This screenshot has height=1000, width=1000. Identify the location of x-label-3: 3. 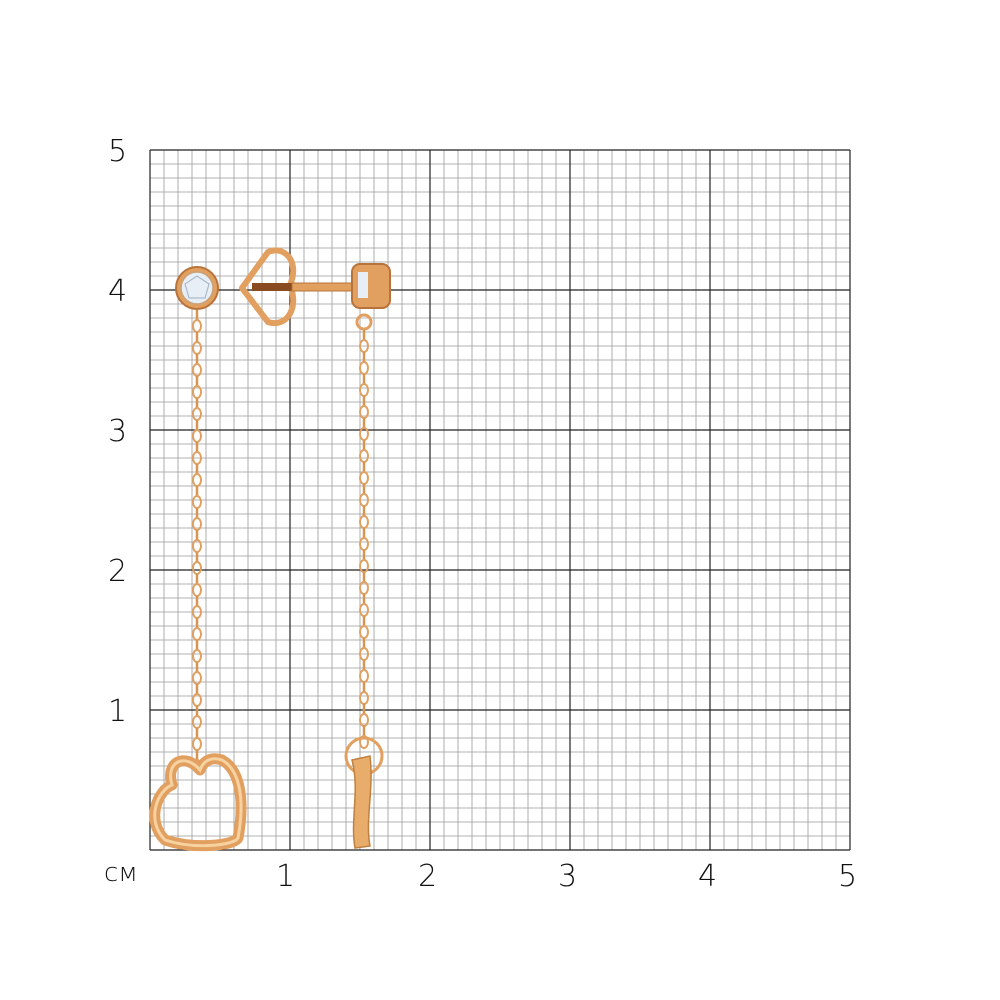
(568, 876).